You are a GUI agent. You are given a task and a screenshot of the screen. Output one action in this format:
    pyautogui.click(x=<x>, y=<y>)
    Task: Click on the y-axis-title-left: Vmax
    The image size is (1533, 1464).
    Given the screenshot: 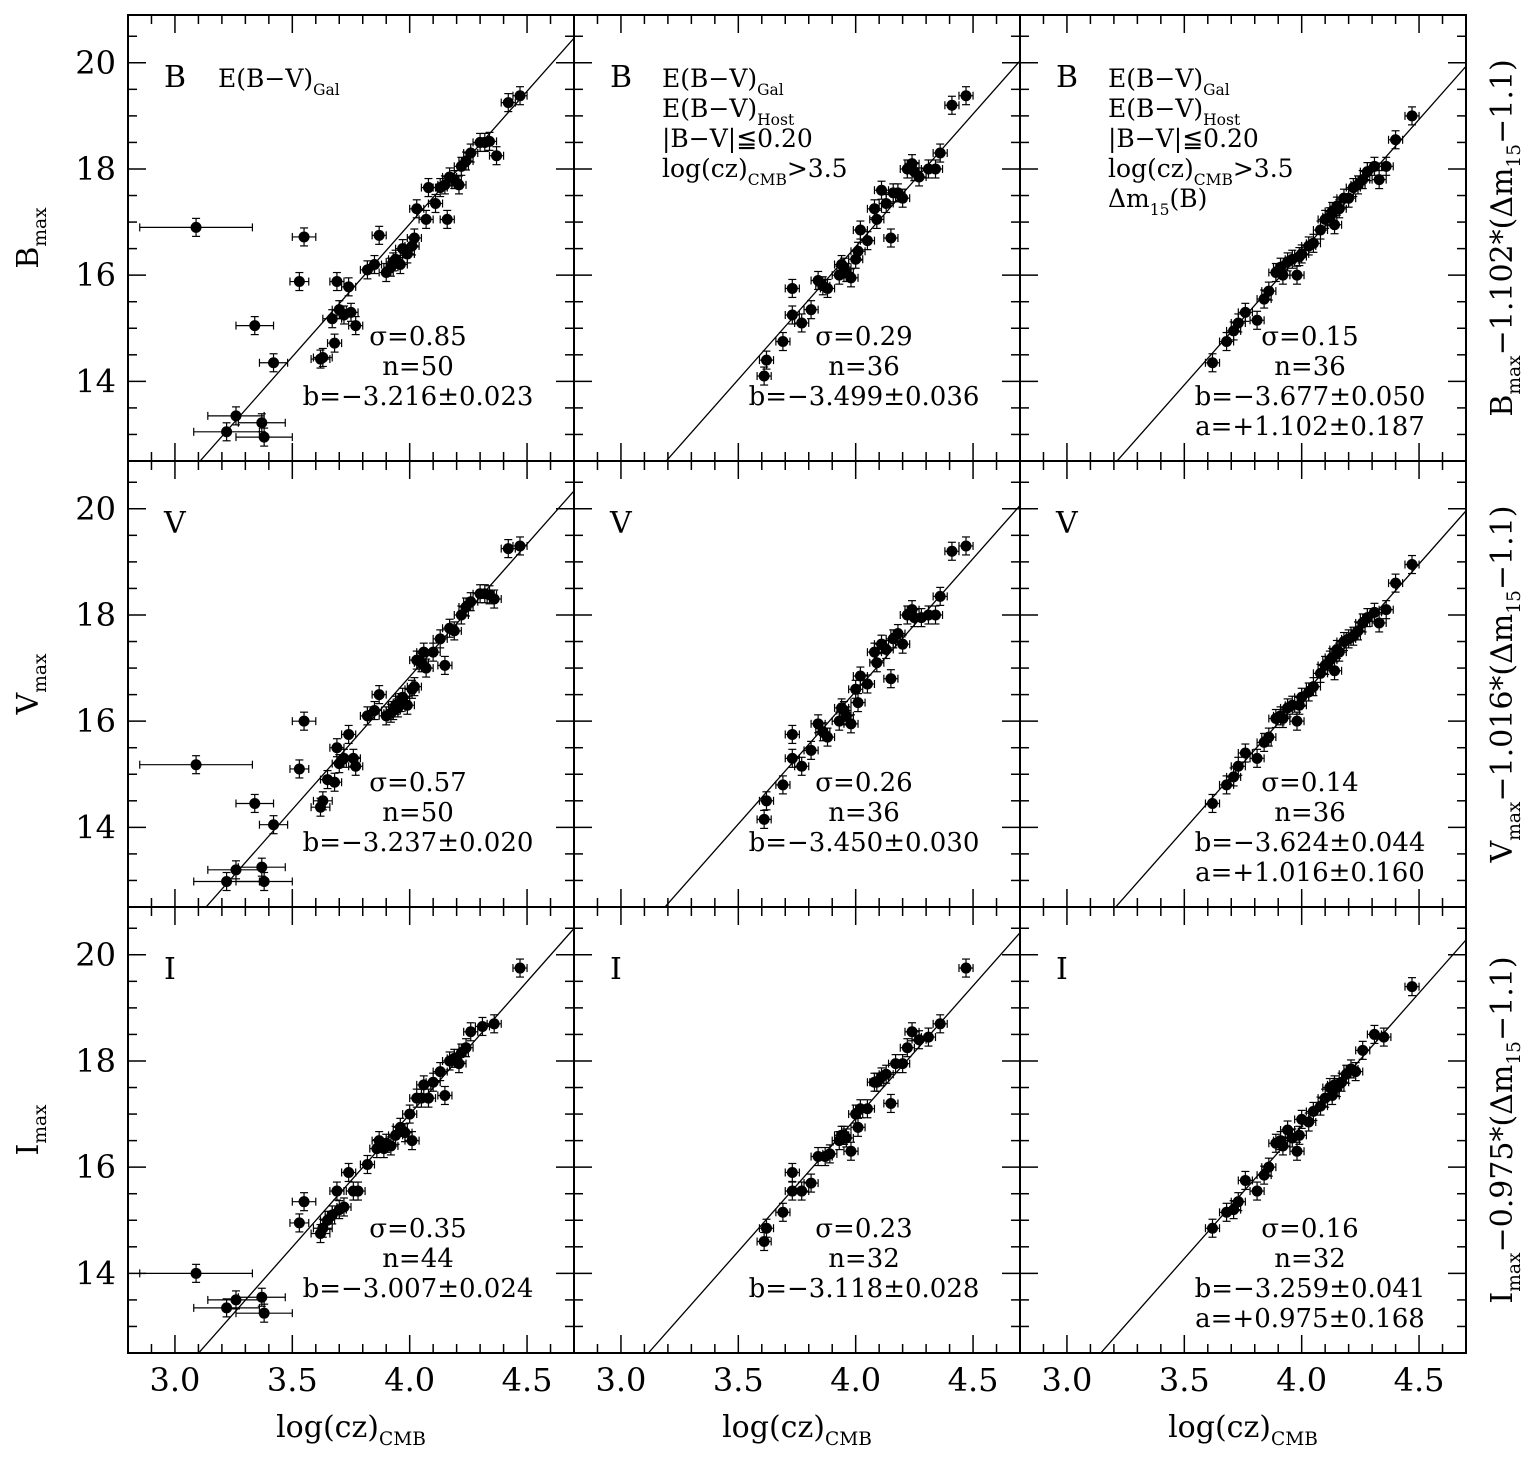 What is the action you would take?
    pyautogui.click(x=31, y=684)
    